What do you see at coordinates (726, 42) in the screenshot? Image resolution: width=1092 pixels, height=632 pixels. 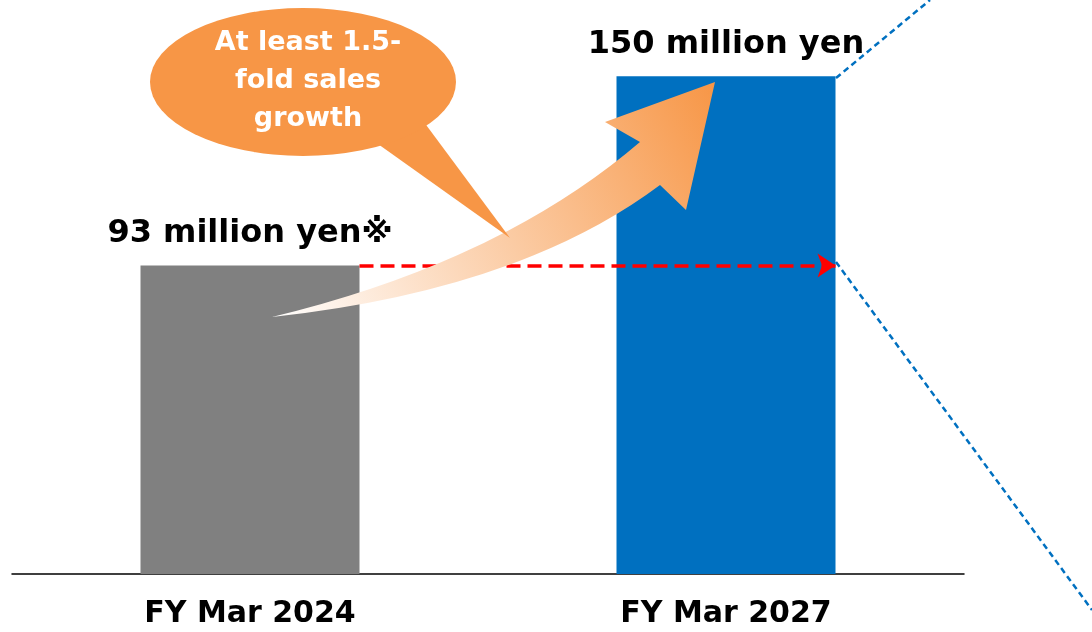 I see `data-label: 150 million yen` at bounding box center [726, 42].